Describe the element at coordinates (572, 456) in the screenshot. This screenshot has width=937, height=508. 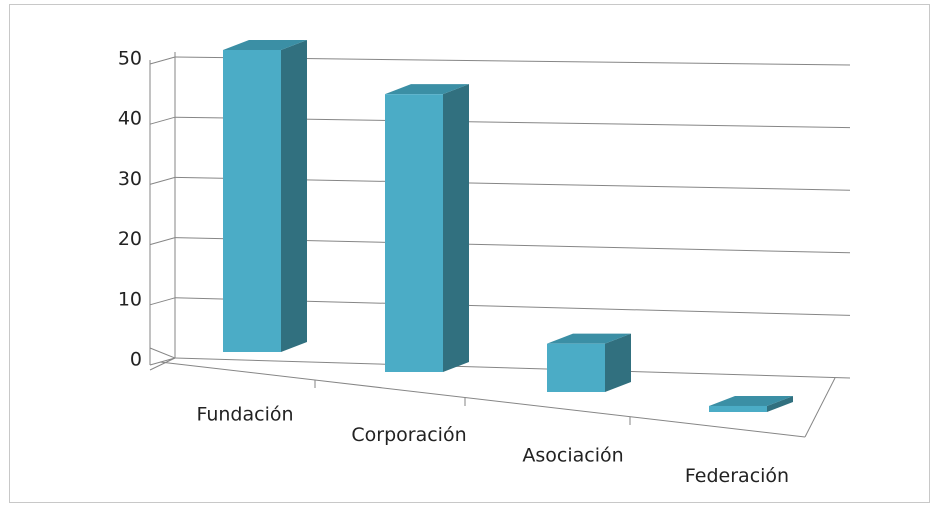
I see `x-tick-label: Asociación` at that location.